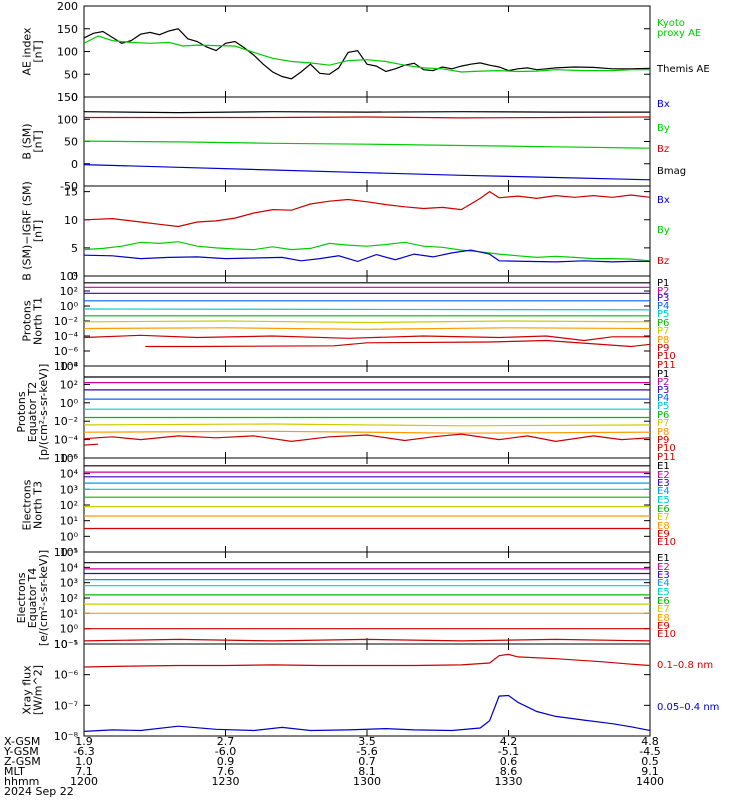  I want to click on y-tick-label: -50, so click(69, 186).